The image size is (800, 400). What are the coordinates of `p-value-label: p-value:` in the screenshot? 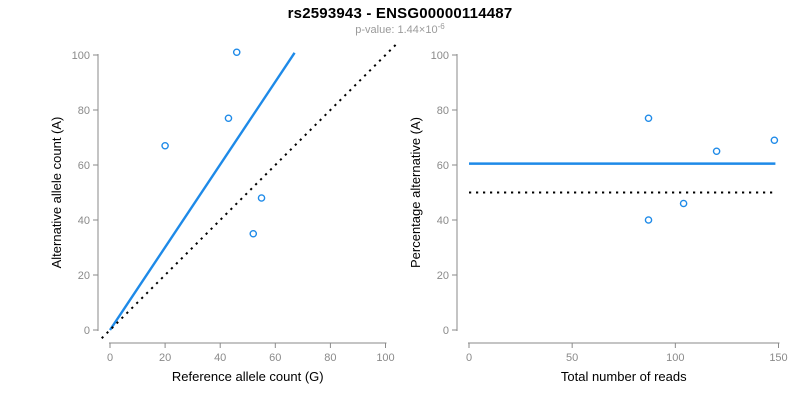 It's located at (376, 30).